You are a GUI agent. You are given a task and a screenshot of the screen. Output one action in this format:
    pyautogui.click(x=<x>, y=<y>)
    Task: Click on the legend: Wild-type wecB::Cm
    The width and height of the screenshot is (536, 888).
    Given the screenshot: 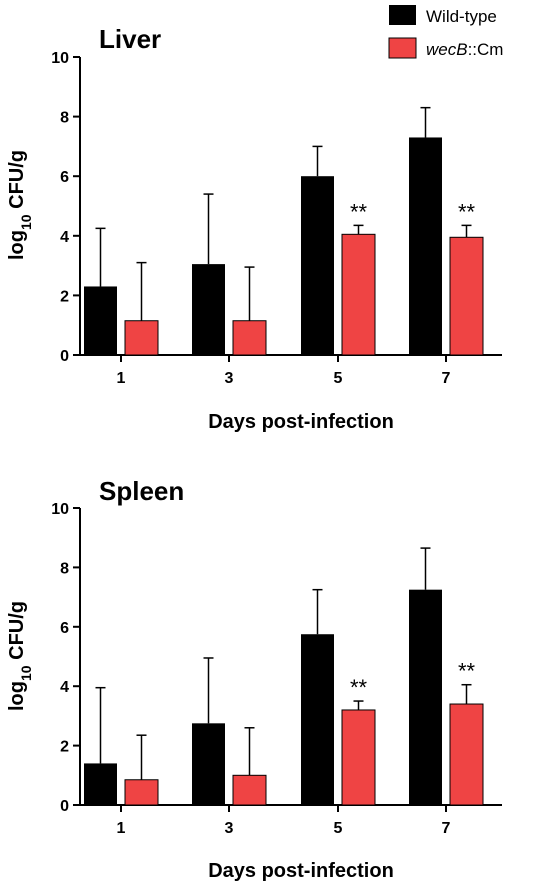 What is the action you would take?
    pyautogui.click(x=445, y=32)
    